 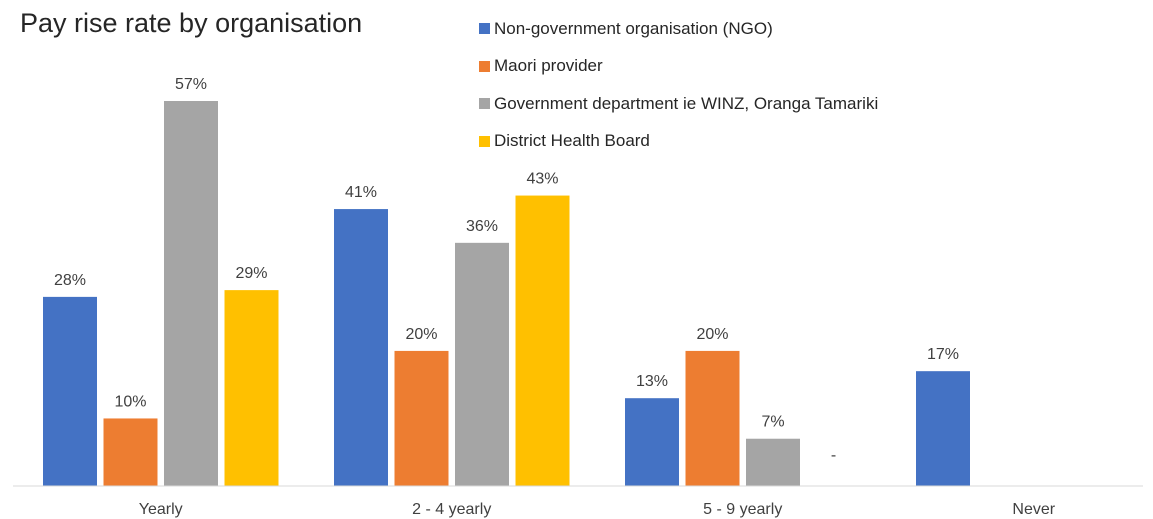 What do you see at coordinates (772, 422) in the screenshot?
I see `data-label: 7%` at bounding box center [772, 422].